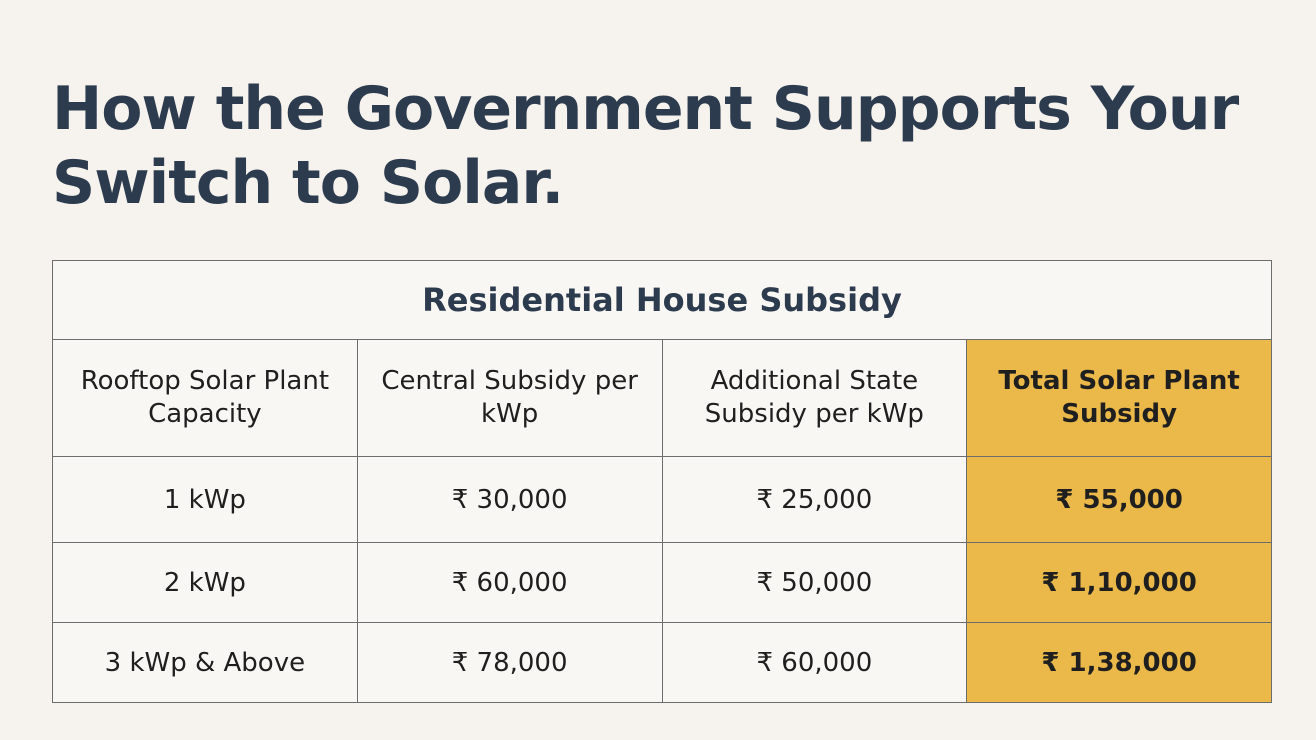 The height and width of the screenshot is (740, 1316). I want to click on table-cell: ₹ 30,000, so click(509, 499).